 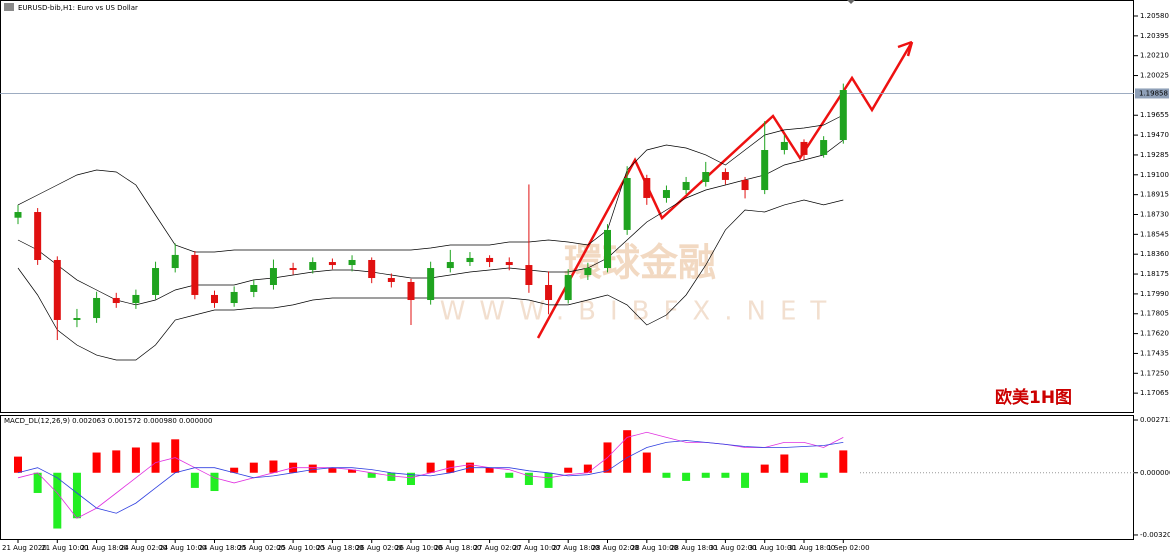 I want to click on y-tick-label: 1.17065, so click(x=1154, y=393).